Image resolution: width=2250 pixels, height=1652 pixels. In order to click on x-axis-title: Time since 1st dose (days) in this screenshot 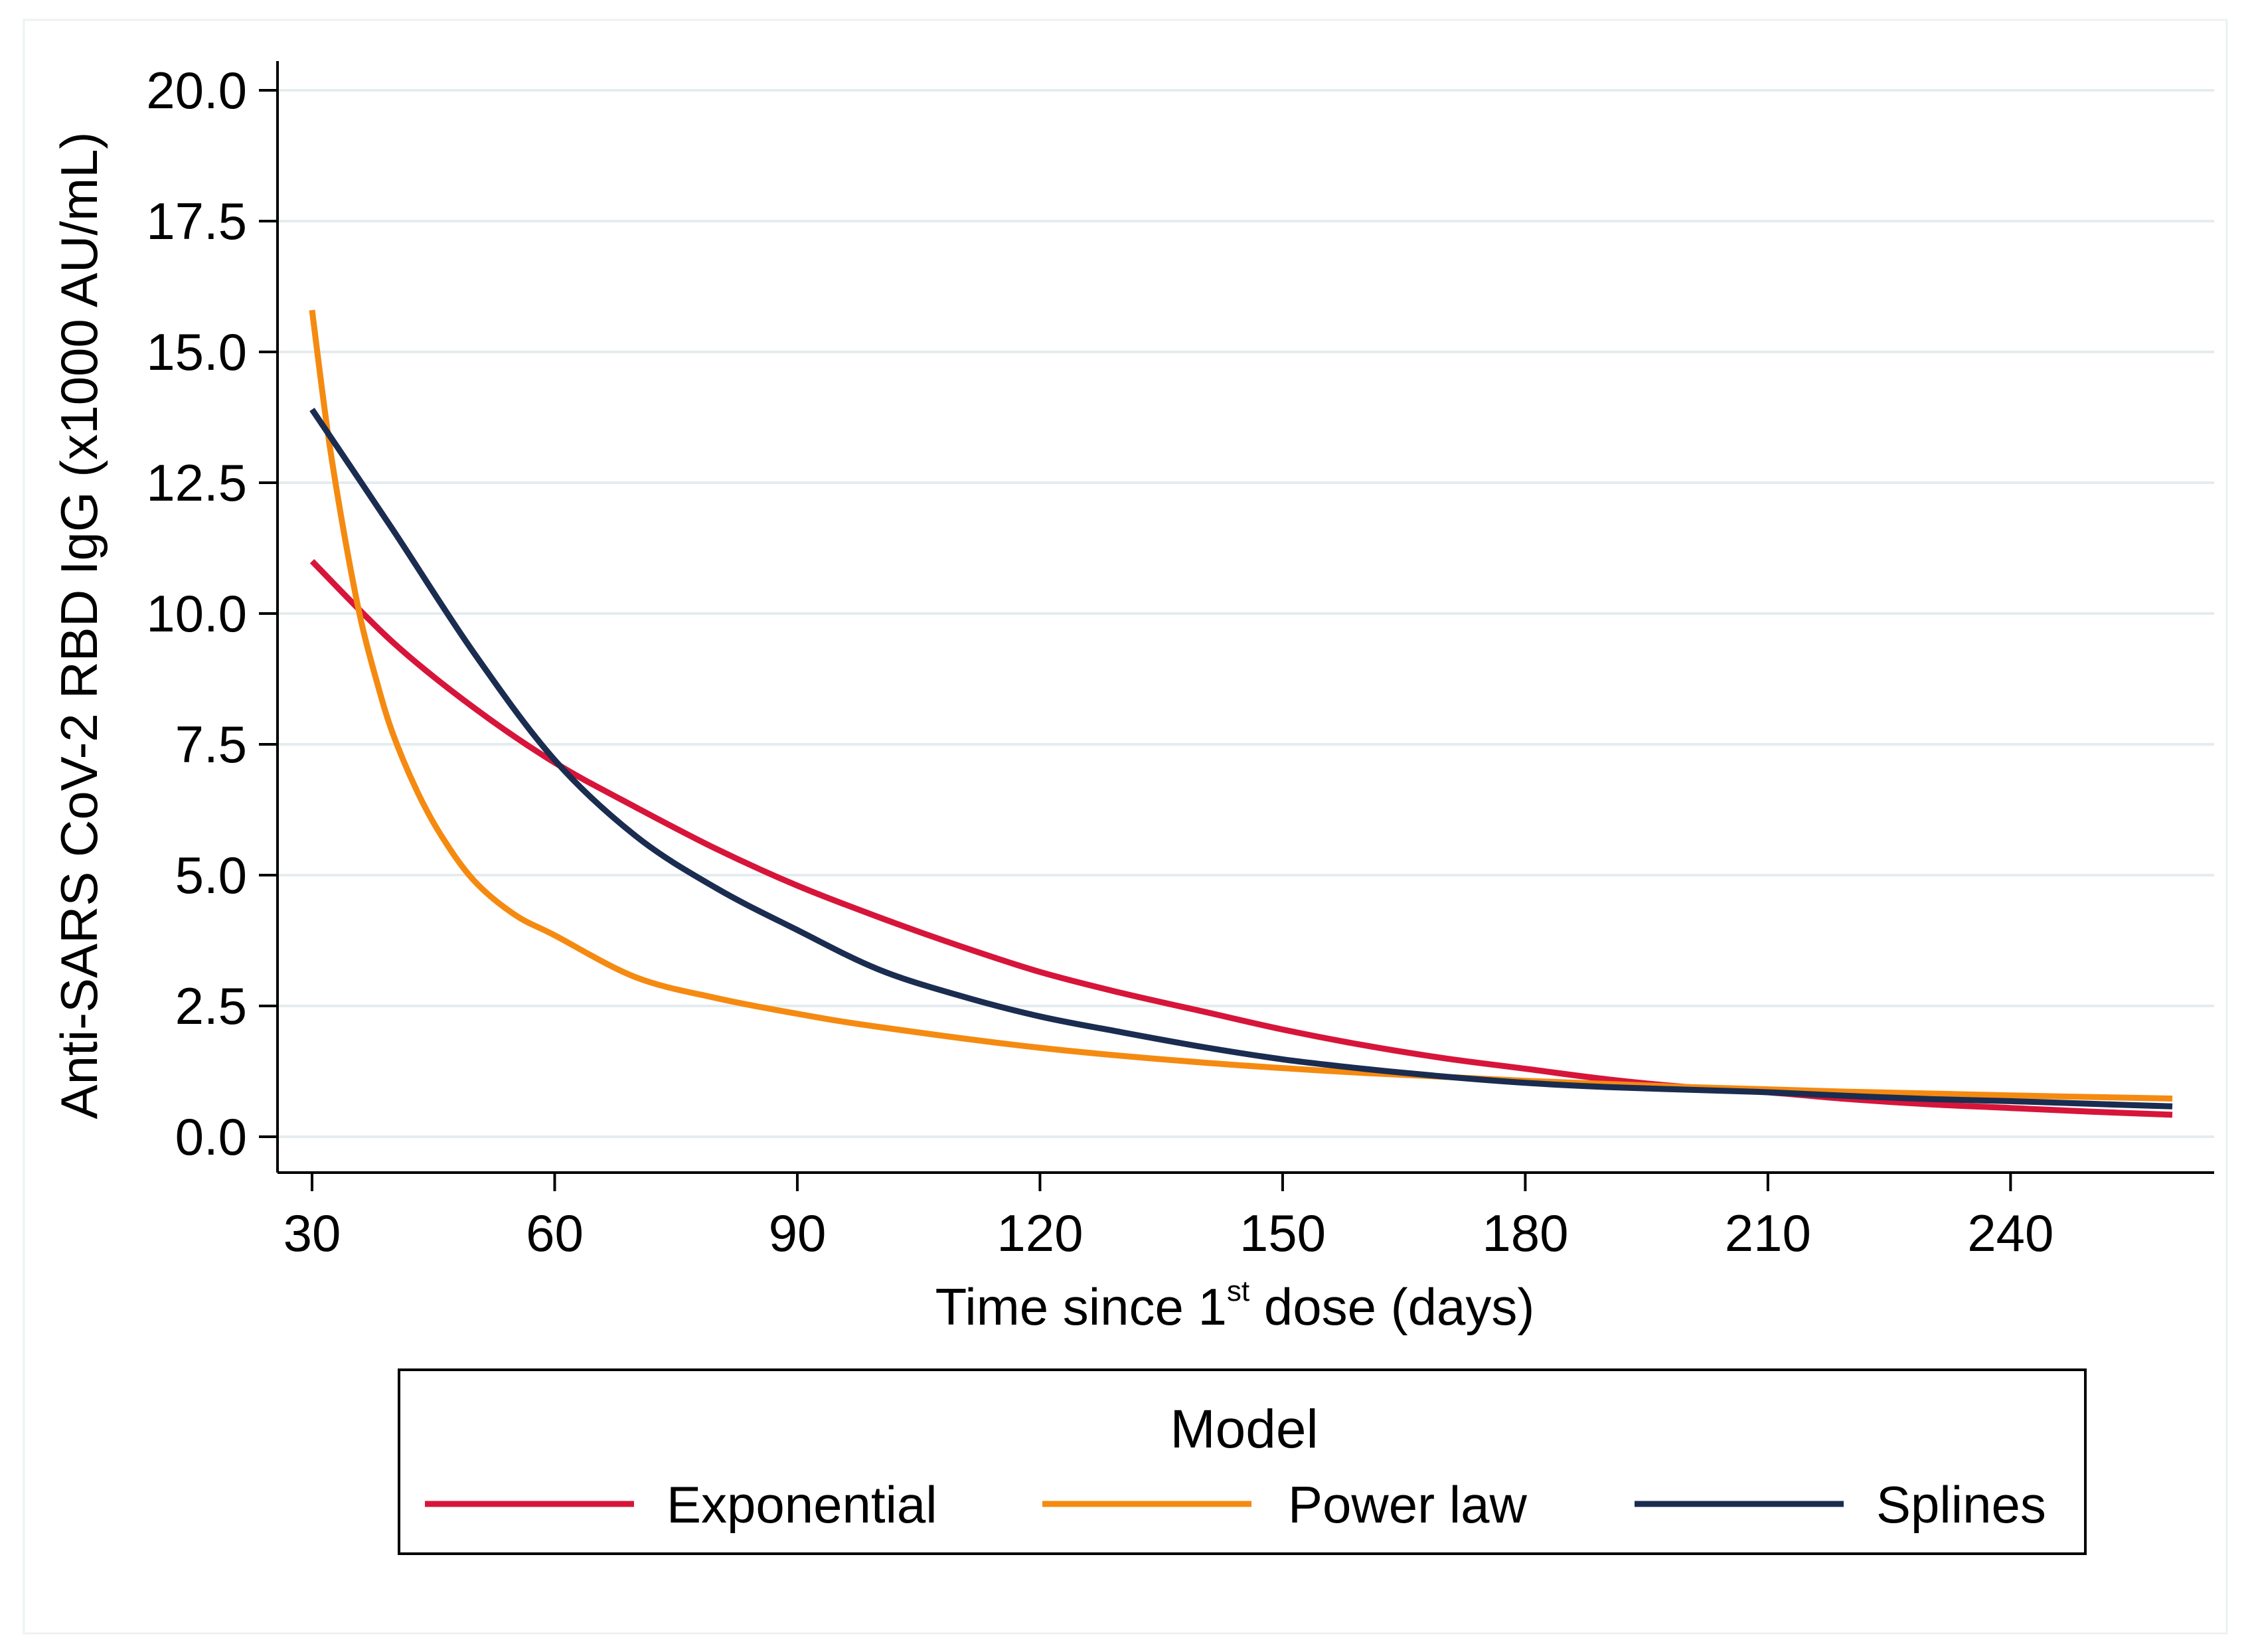, I will do `click(1235, 1305)`.